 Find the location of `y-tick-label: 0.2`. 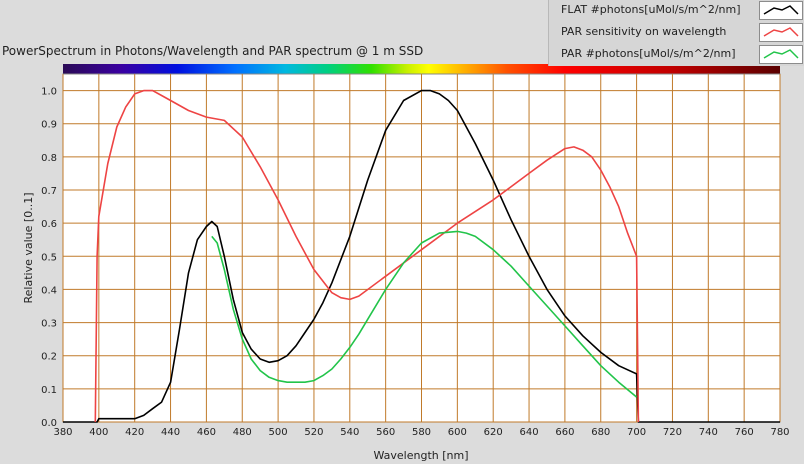

y-tick-label: 0.2 is located at coordinates (49, 357).